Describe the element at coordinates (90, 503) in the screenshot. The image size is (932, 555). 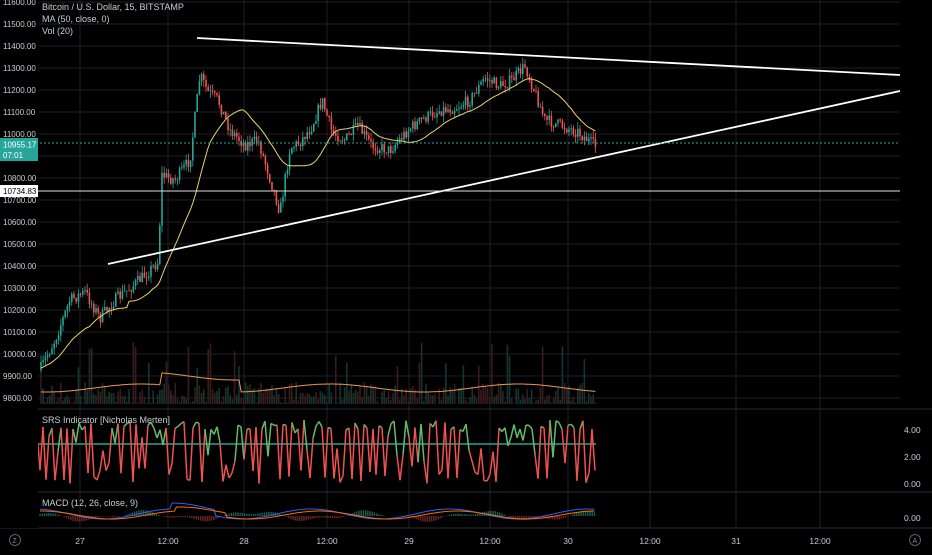
I see `macd-legend: MACD (12, 26, close, 9)` at that location.